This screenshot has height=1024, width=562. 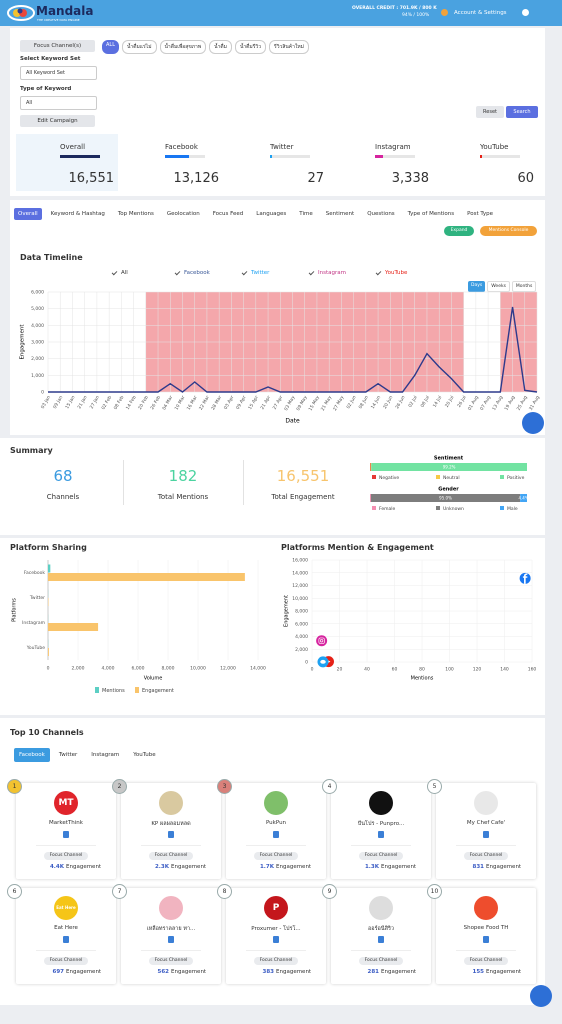 I want to click on keyword-chip: น้ำดื่ม, so click(x=220, y=47).